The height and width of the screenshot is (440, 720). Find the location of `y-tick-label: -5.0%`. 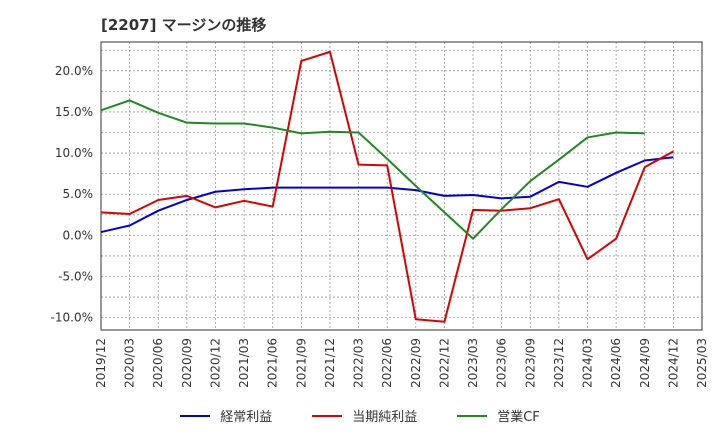

y-tick-label: -5.0% is located at coordinates (75, 277).